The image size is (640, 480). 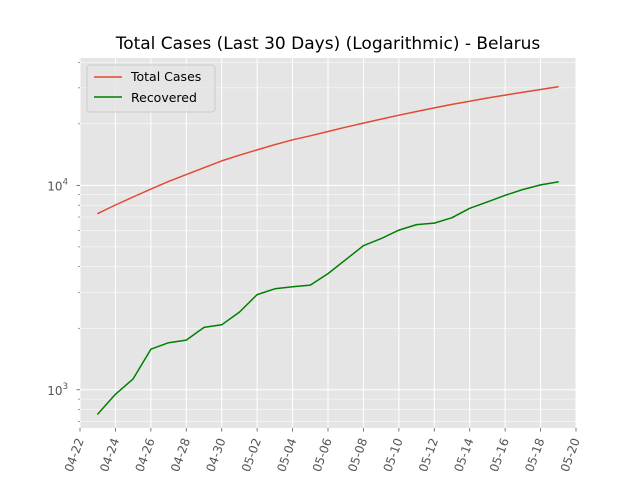 What do you see at coordinates (393, 455) in the screenshot?
I see `x-tick-label: 05-10` at bounding box center [393, 455].